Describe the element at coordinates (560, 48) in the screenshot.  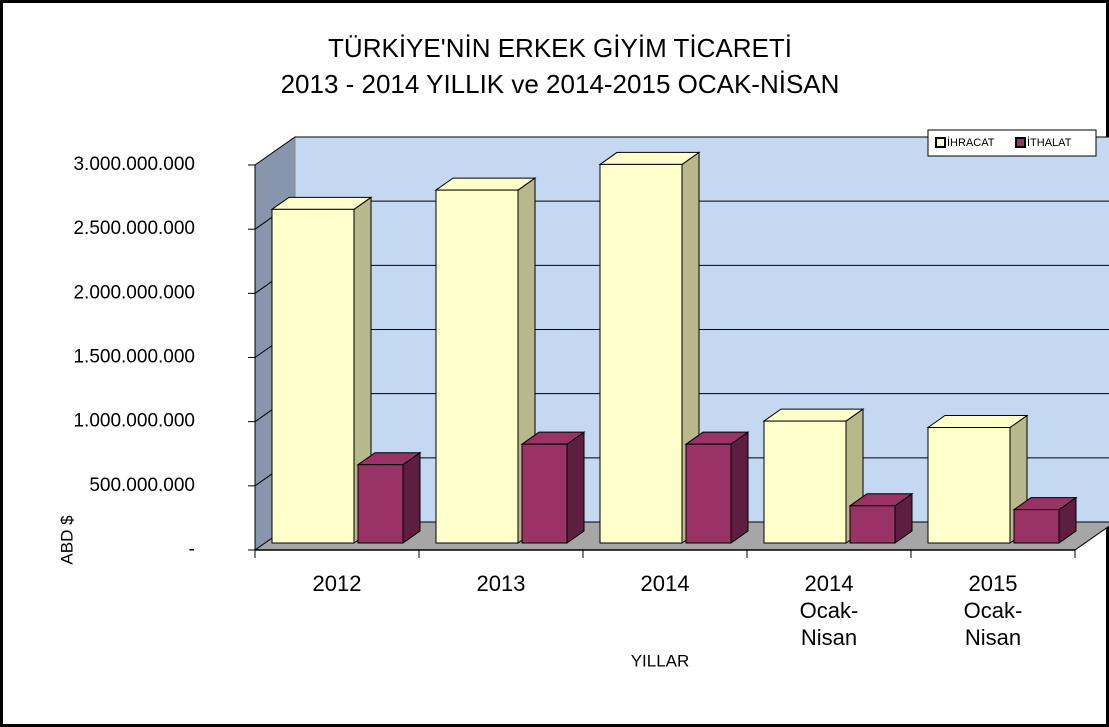
I see `chart-title: TÜRKİYE'NİN ERKEK GİYİM TİCARETİ` at that location.